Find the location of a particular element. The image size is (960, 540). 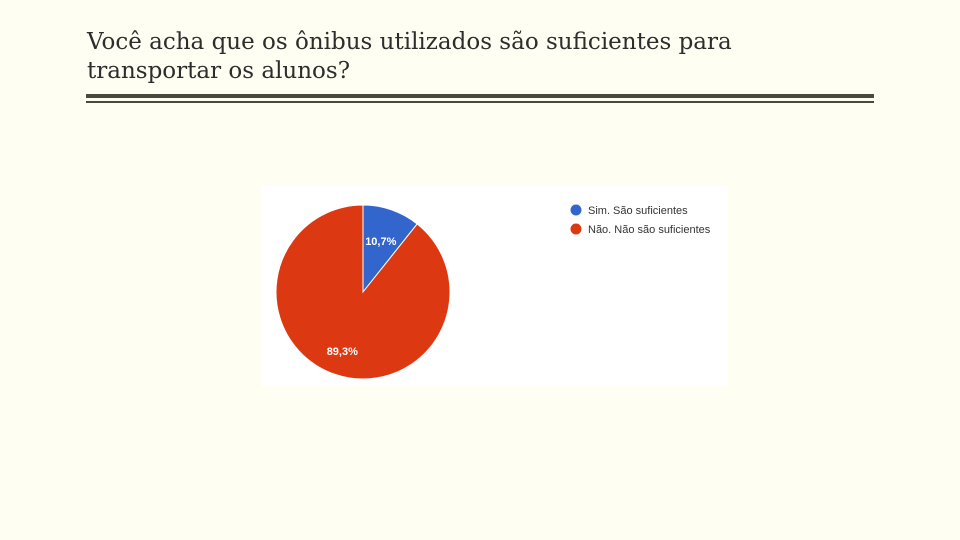

pie-slice-nao-nao-sao-suficientes is located at coordinates (363, 292).